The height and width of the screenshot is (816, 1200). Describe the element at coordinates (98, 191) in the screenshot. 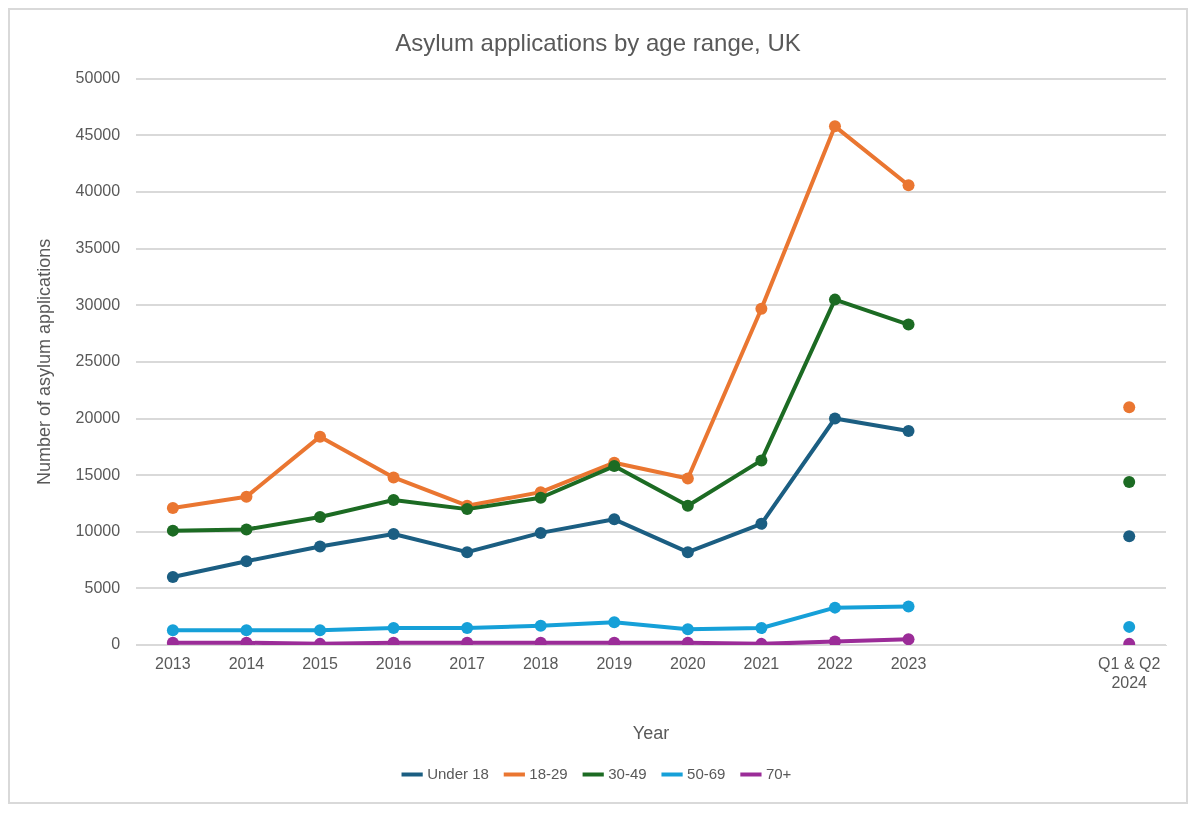

I see `y-tick-label: 40000` at that location.